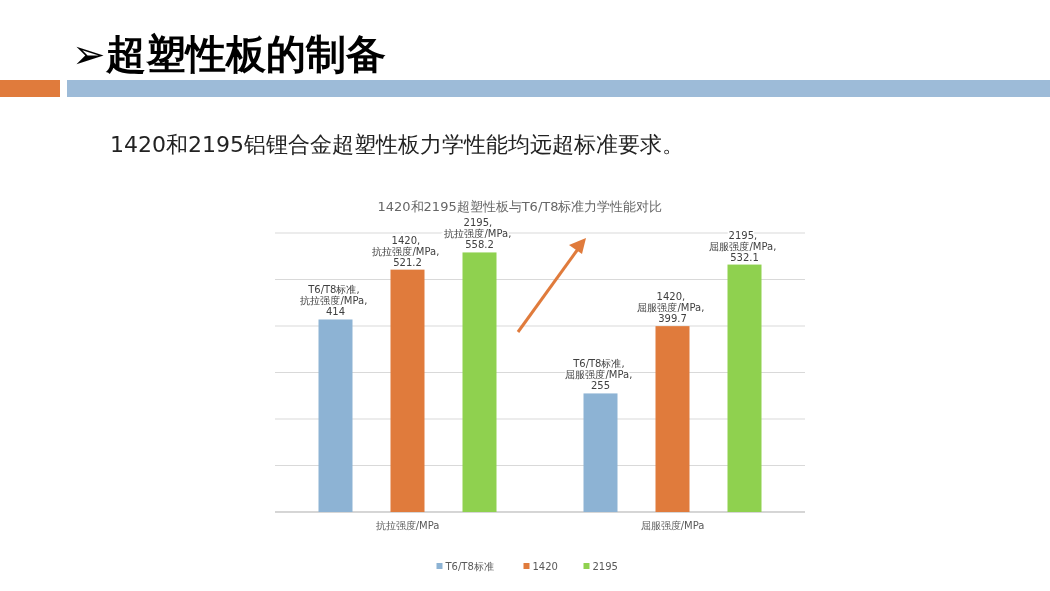 Image resolution: width=1050 pixels, height=591 pixels. What do you see at coordinates (335, 301) in the screenshot?
I see `data-label: T6/T8标准, 抗拉强度/MPa, 414` at bounding box center [335, 301].